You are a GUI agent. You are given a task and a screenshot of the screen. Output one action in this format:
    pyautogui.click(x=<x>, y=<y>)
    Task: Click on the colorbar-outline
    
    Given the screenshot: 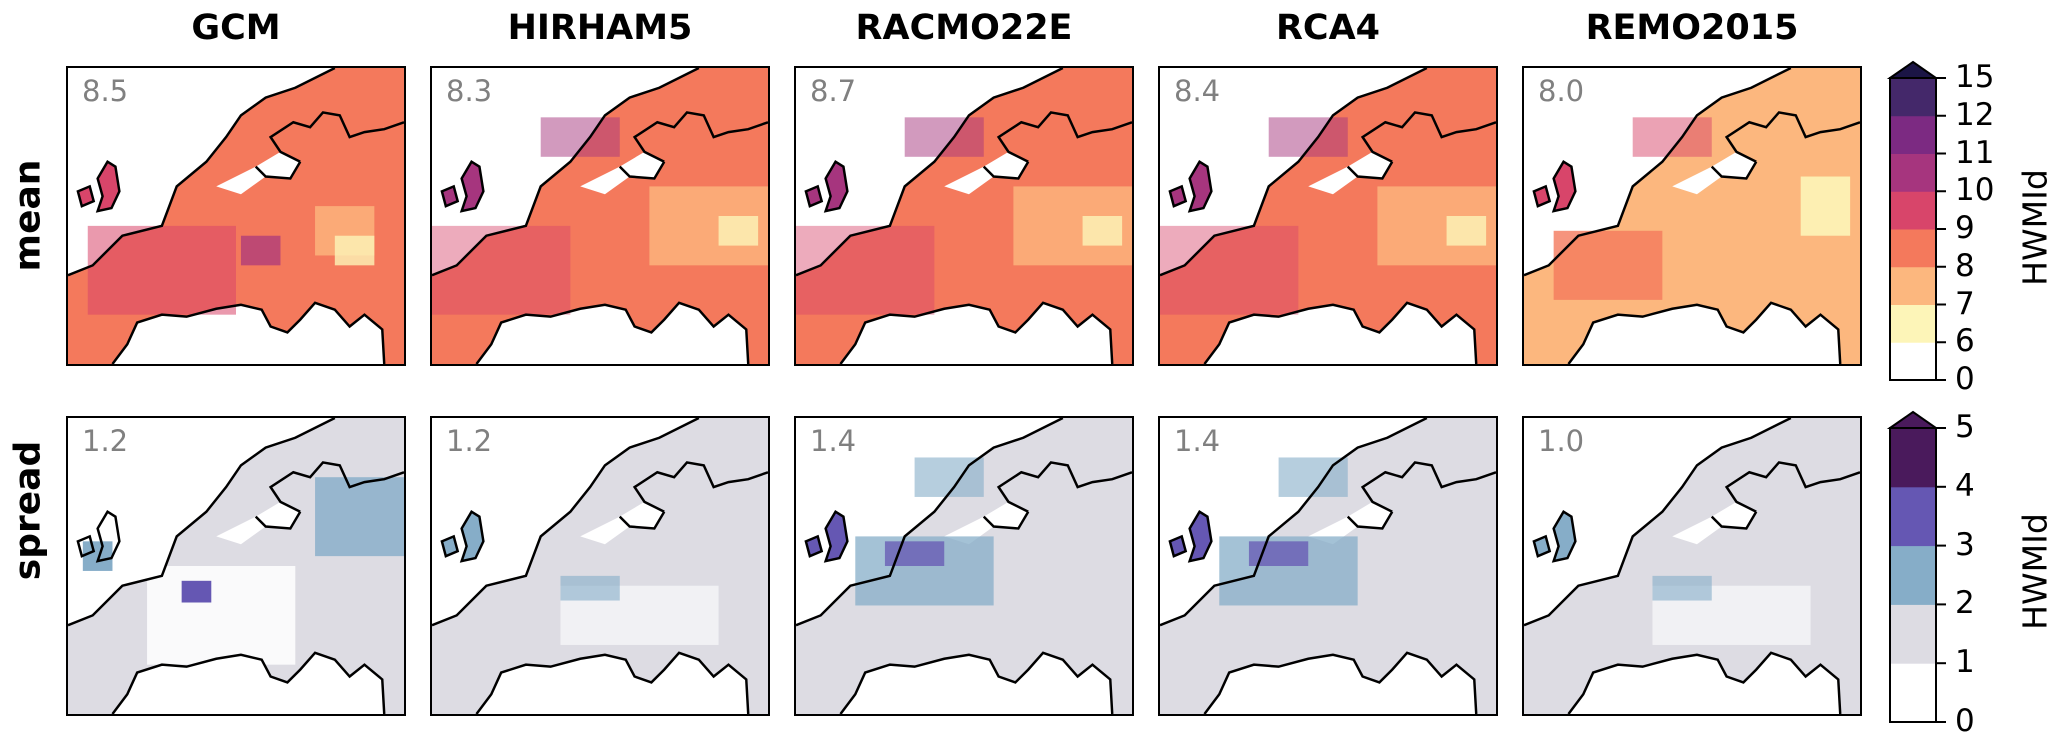 What is the action you would take?
    pyautogui.click(x=1913, y=575)
    